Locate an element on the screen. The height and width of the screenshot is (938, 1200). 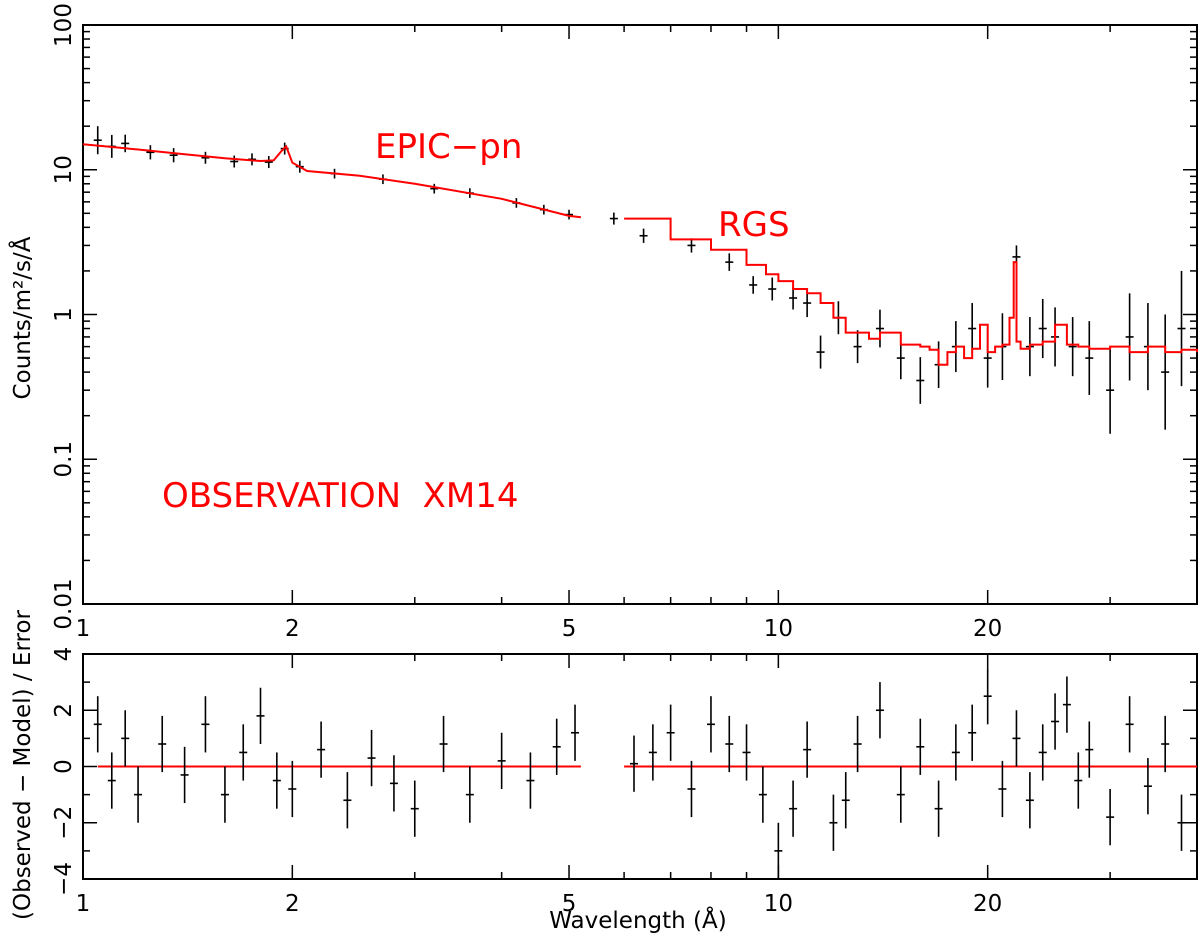
spectrum-x-tick-label: 1 is located at coordinates (83, 629).